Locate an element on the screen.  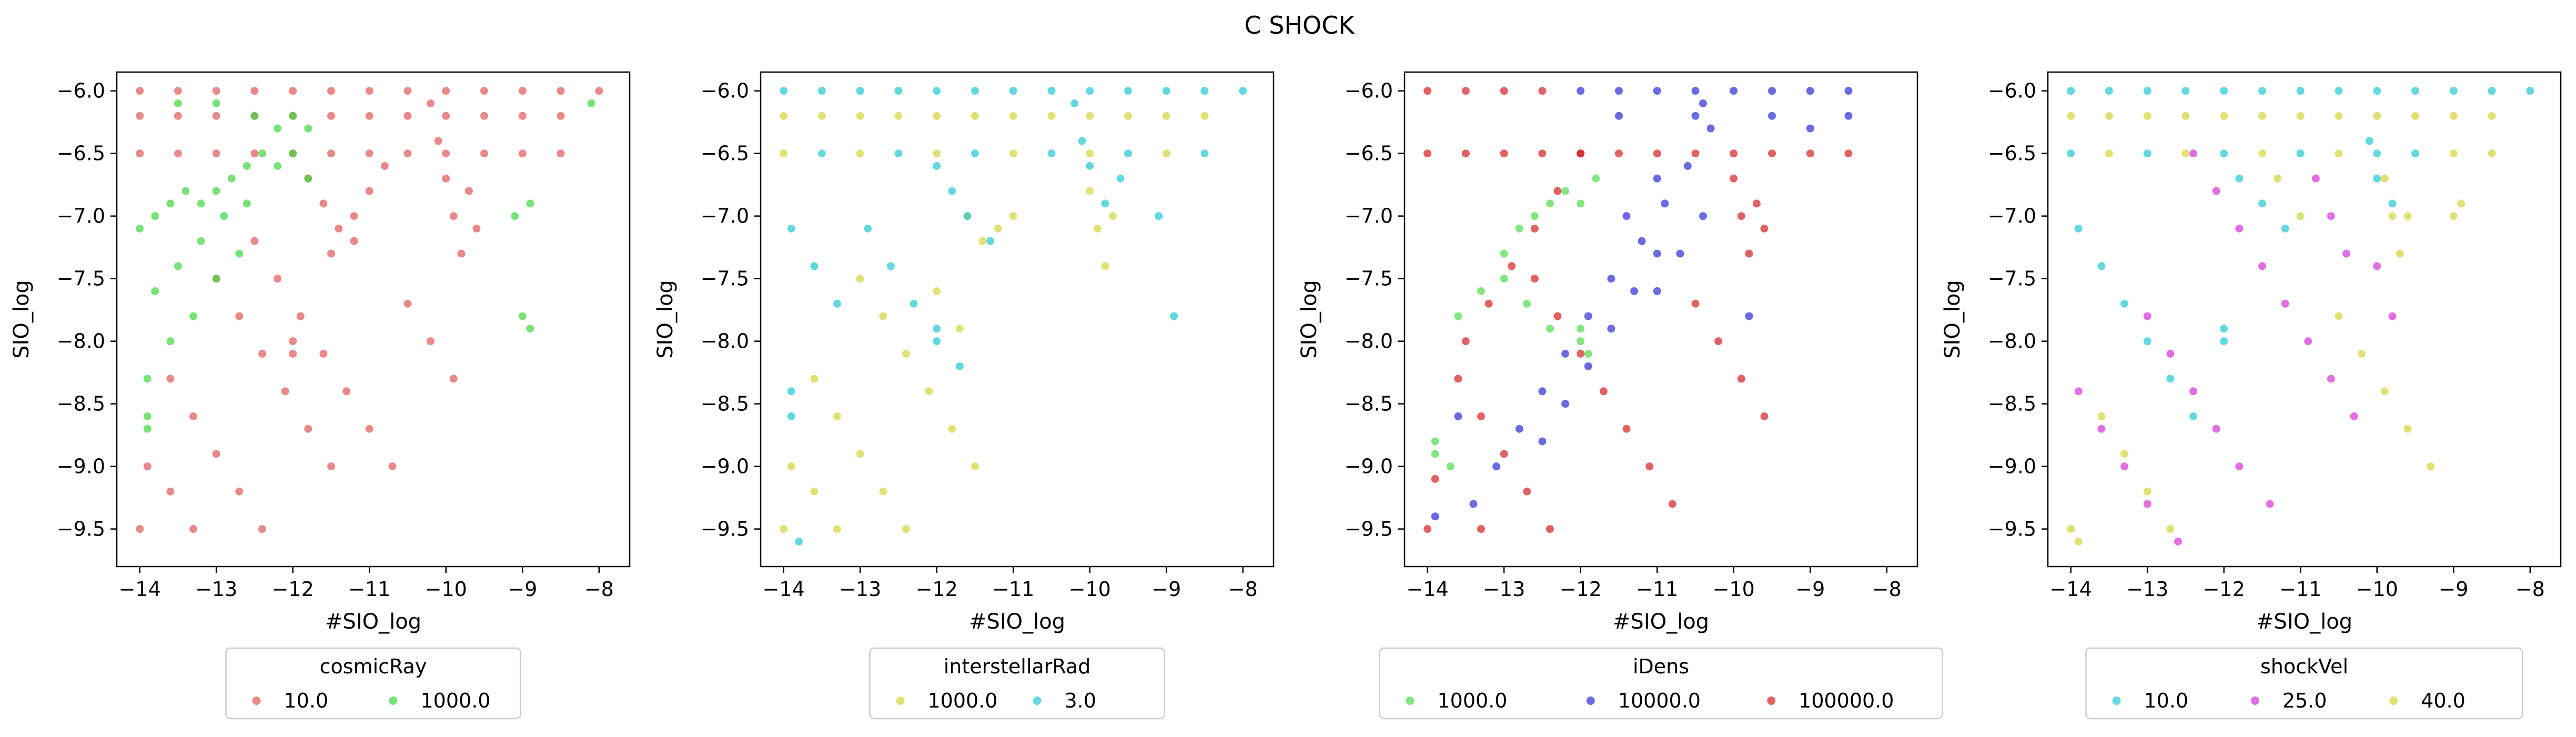
x-axis-label: #SIO_log is located at coordinates (1661, 622).